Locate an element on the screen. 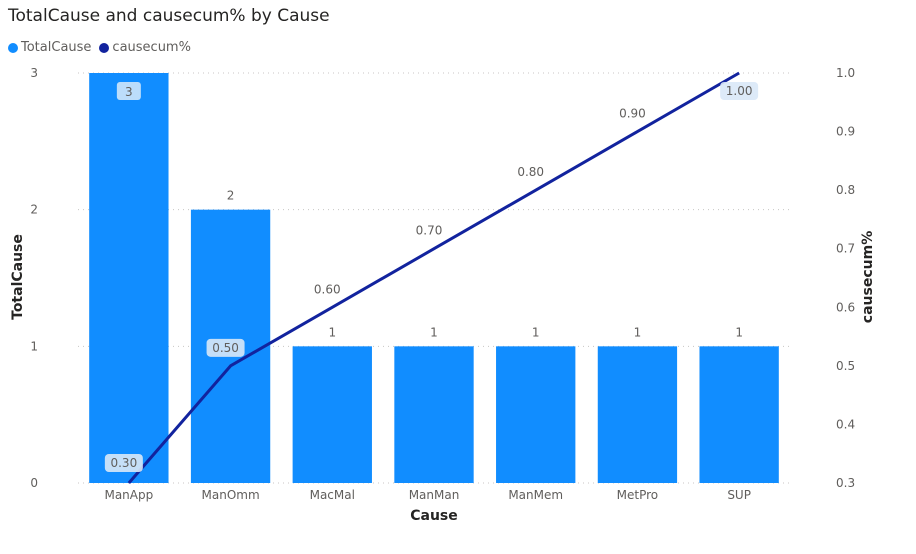  x-tick-label: ManMem is located at coordinates (535, 495).